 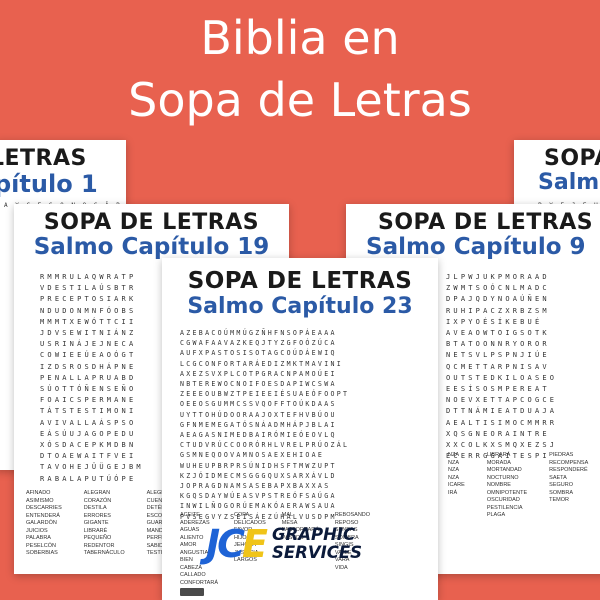 I want to click on sheet-heading: LETRAS, so click(x=43, y=158).